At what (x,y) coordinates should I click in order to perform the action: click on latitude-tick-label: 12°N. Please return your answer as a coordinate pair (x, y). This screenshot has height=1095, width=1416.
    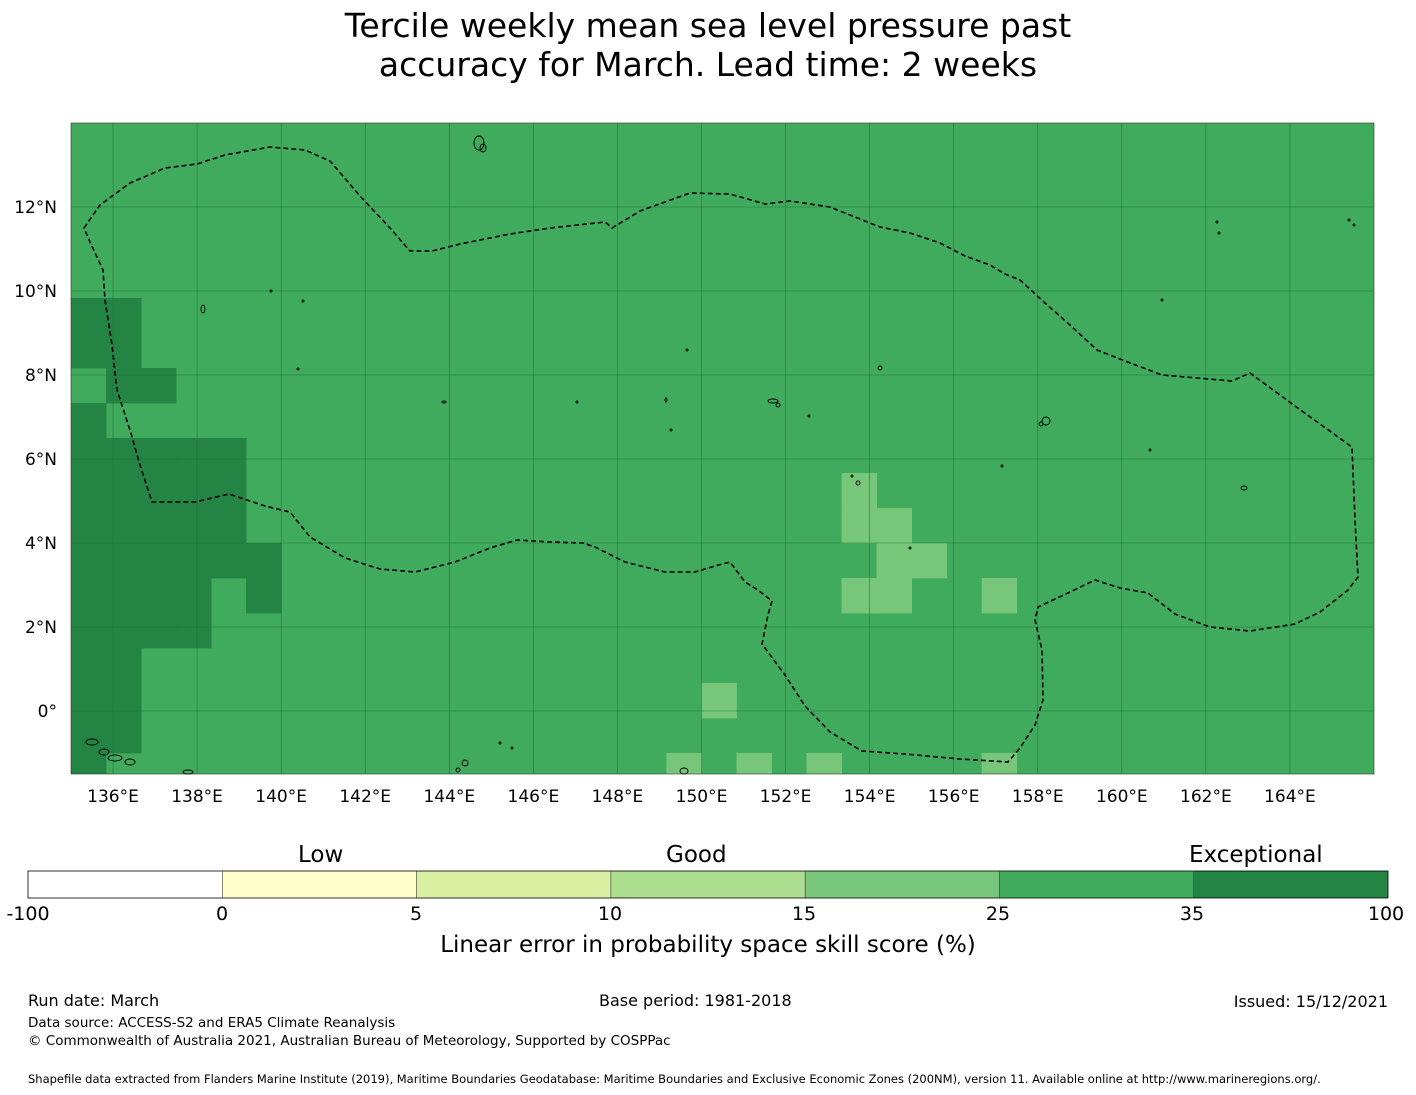
    Looking at the image, I should click on (35, 208).